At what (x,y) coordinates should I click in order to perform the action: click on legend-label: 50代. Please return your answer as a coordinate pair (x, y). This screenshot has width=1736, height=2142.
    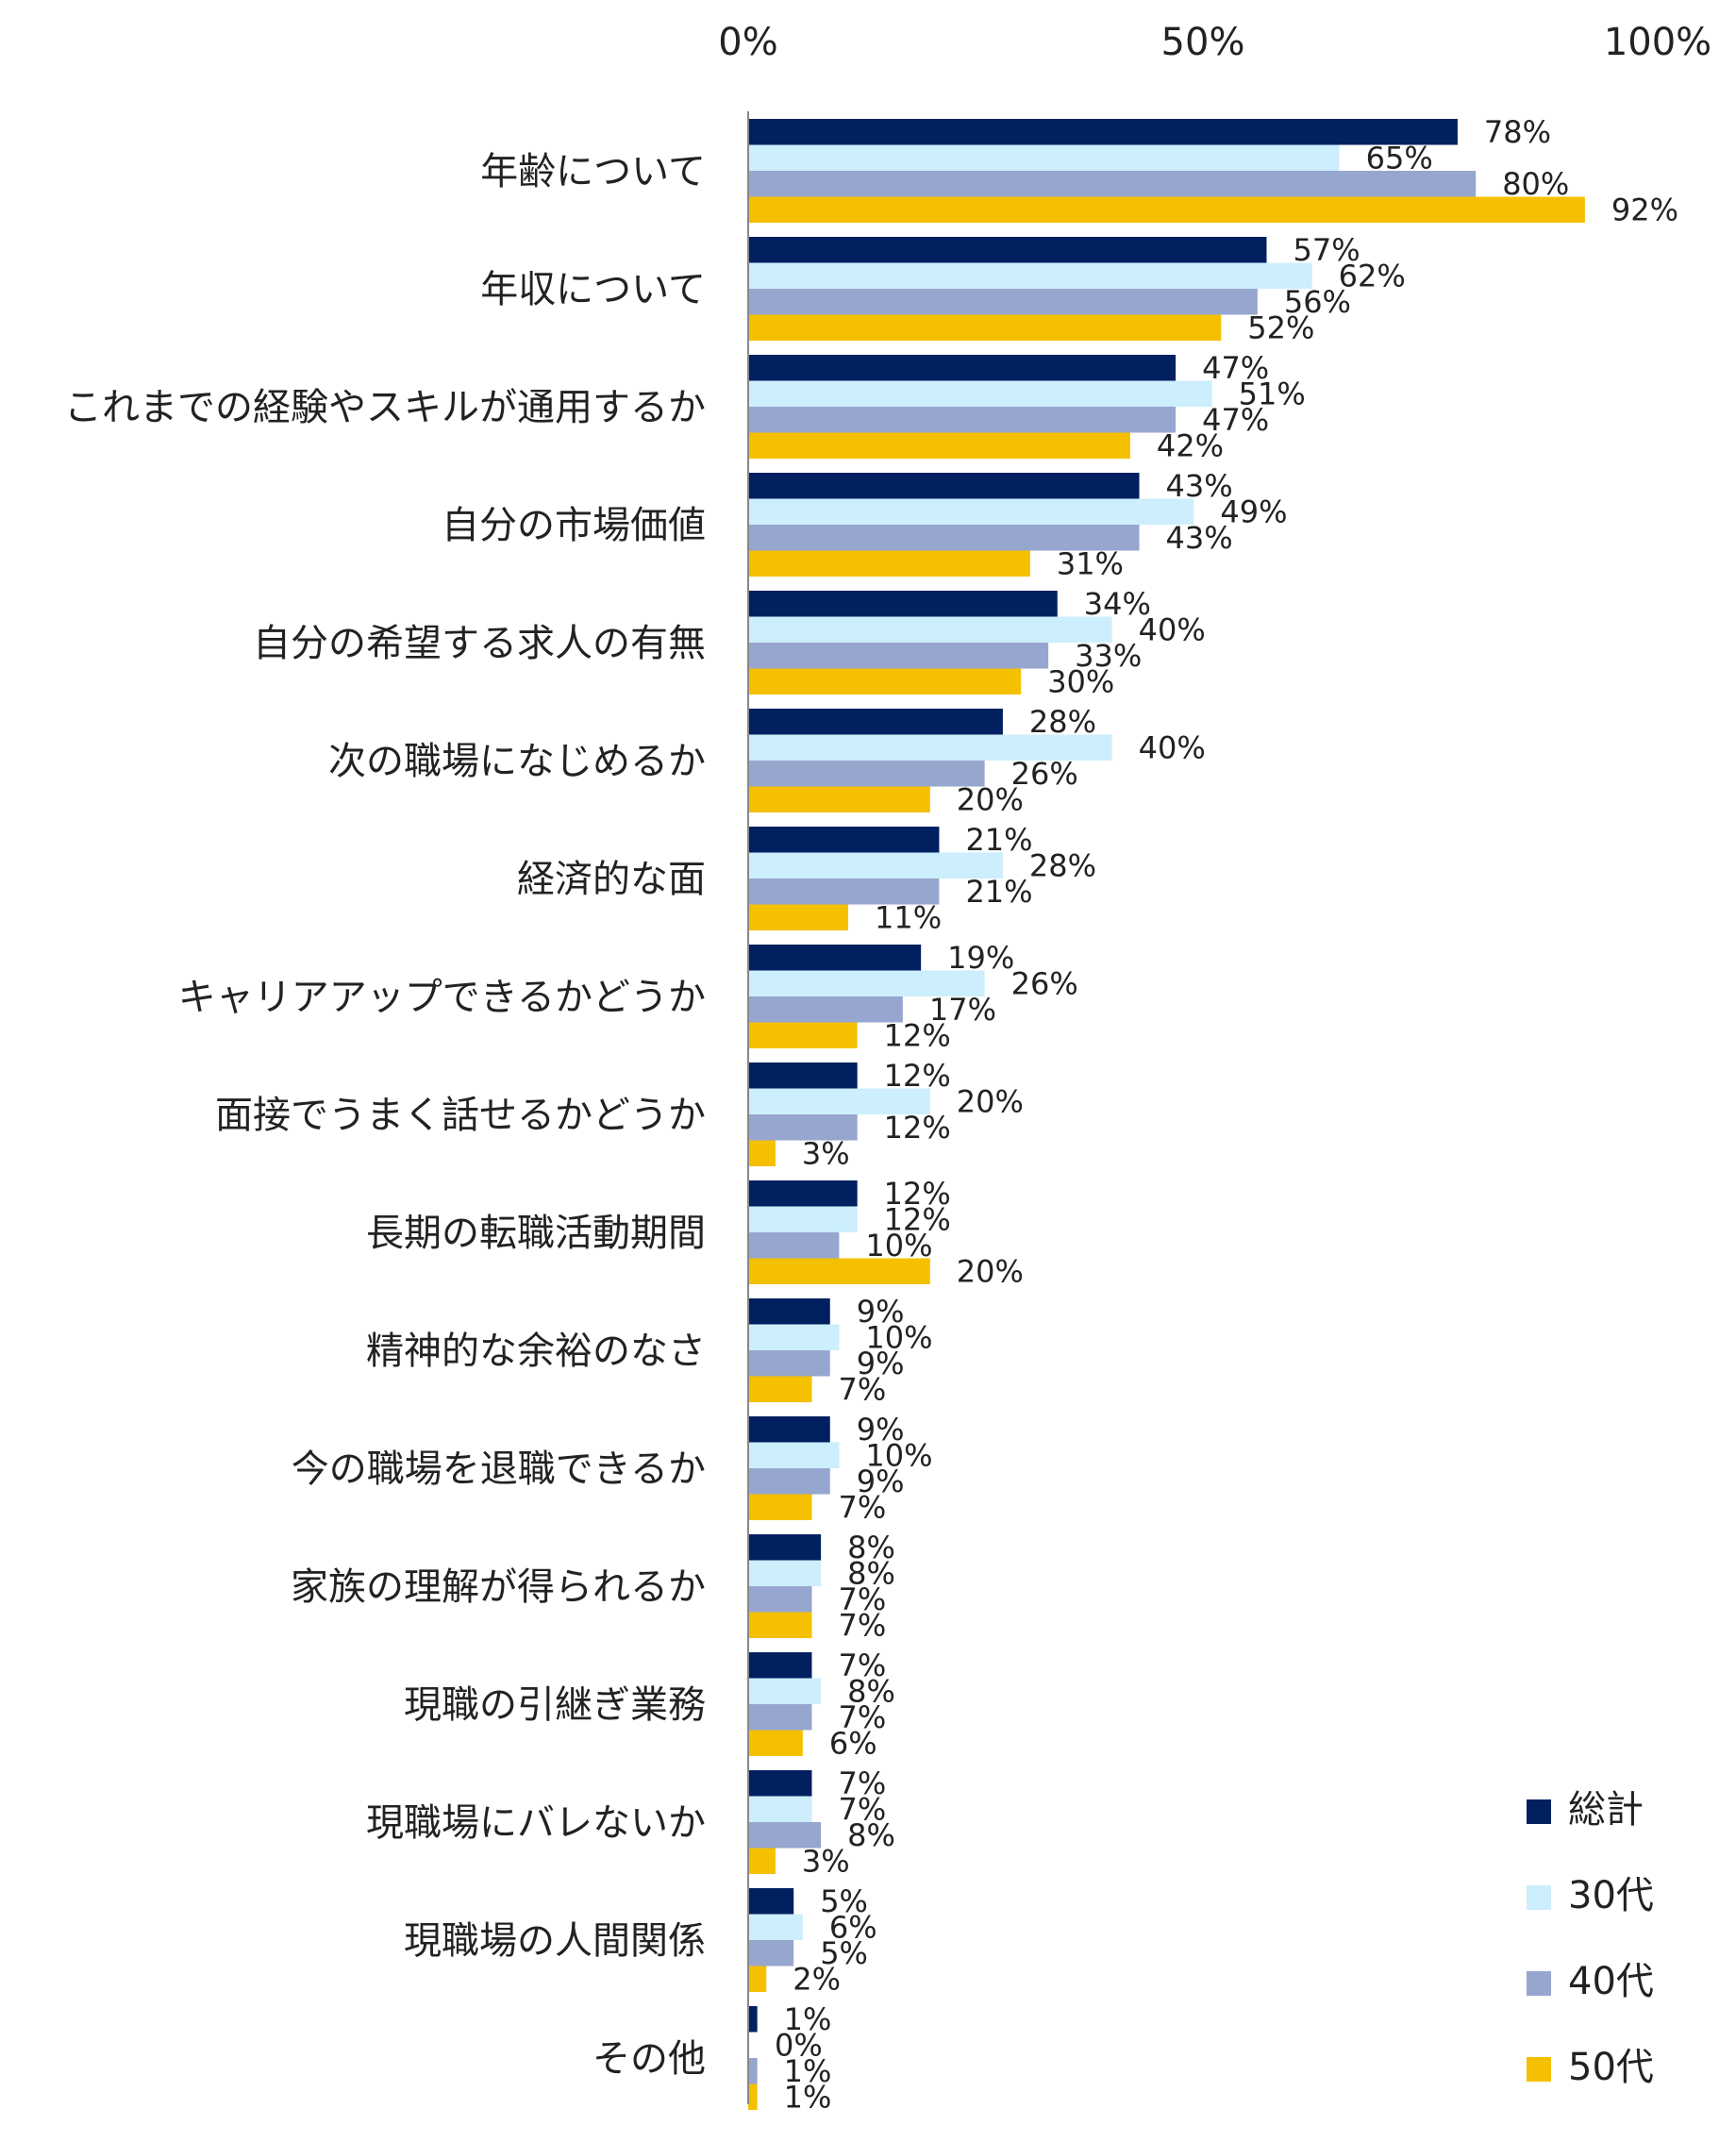
    Looking at the image, I should click on (1611, 2067).